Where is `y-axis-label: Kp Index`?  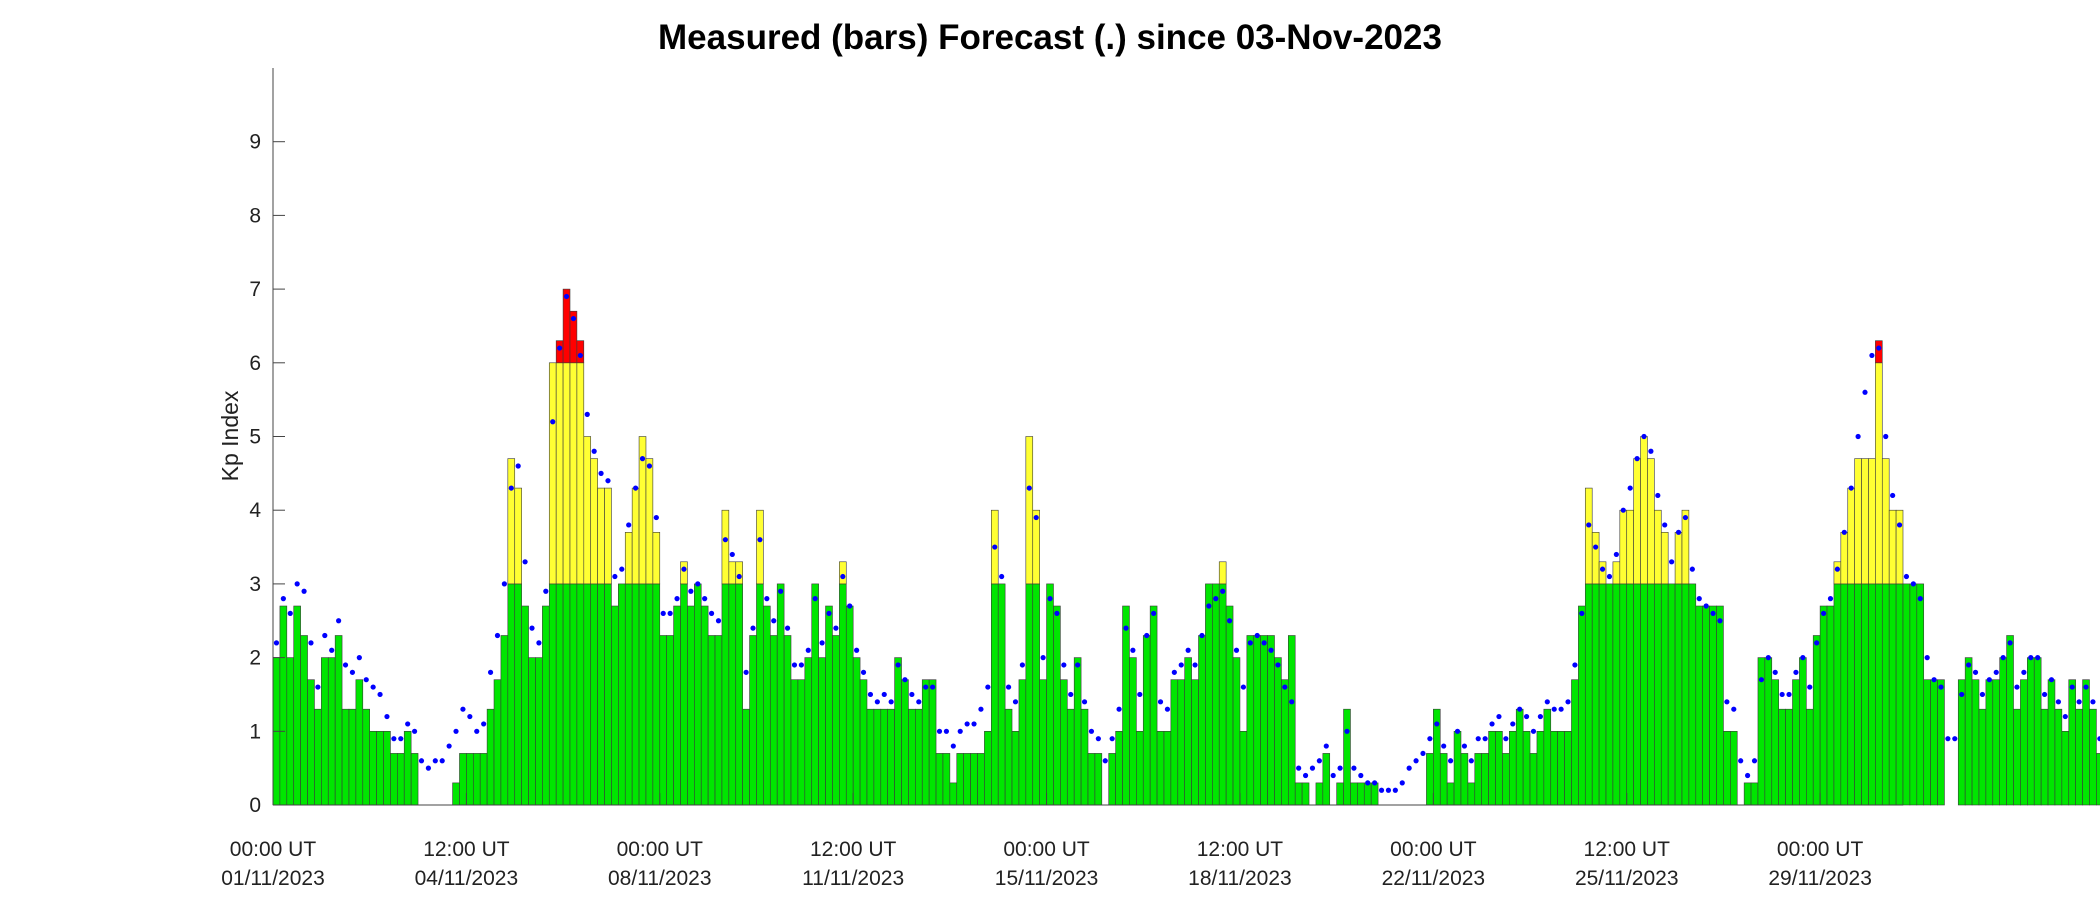
y-axis-label: Kp Index is located at coordinates (230, 435).